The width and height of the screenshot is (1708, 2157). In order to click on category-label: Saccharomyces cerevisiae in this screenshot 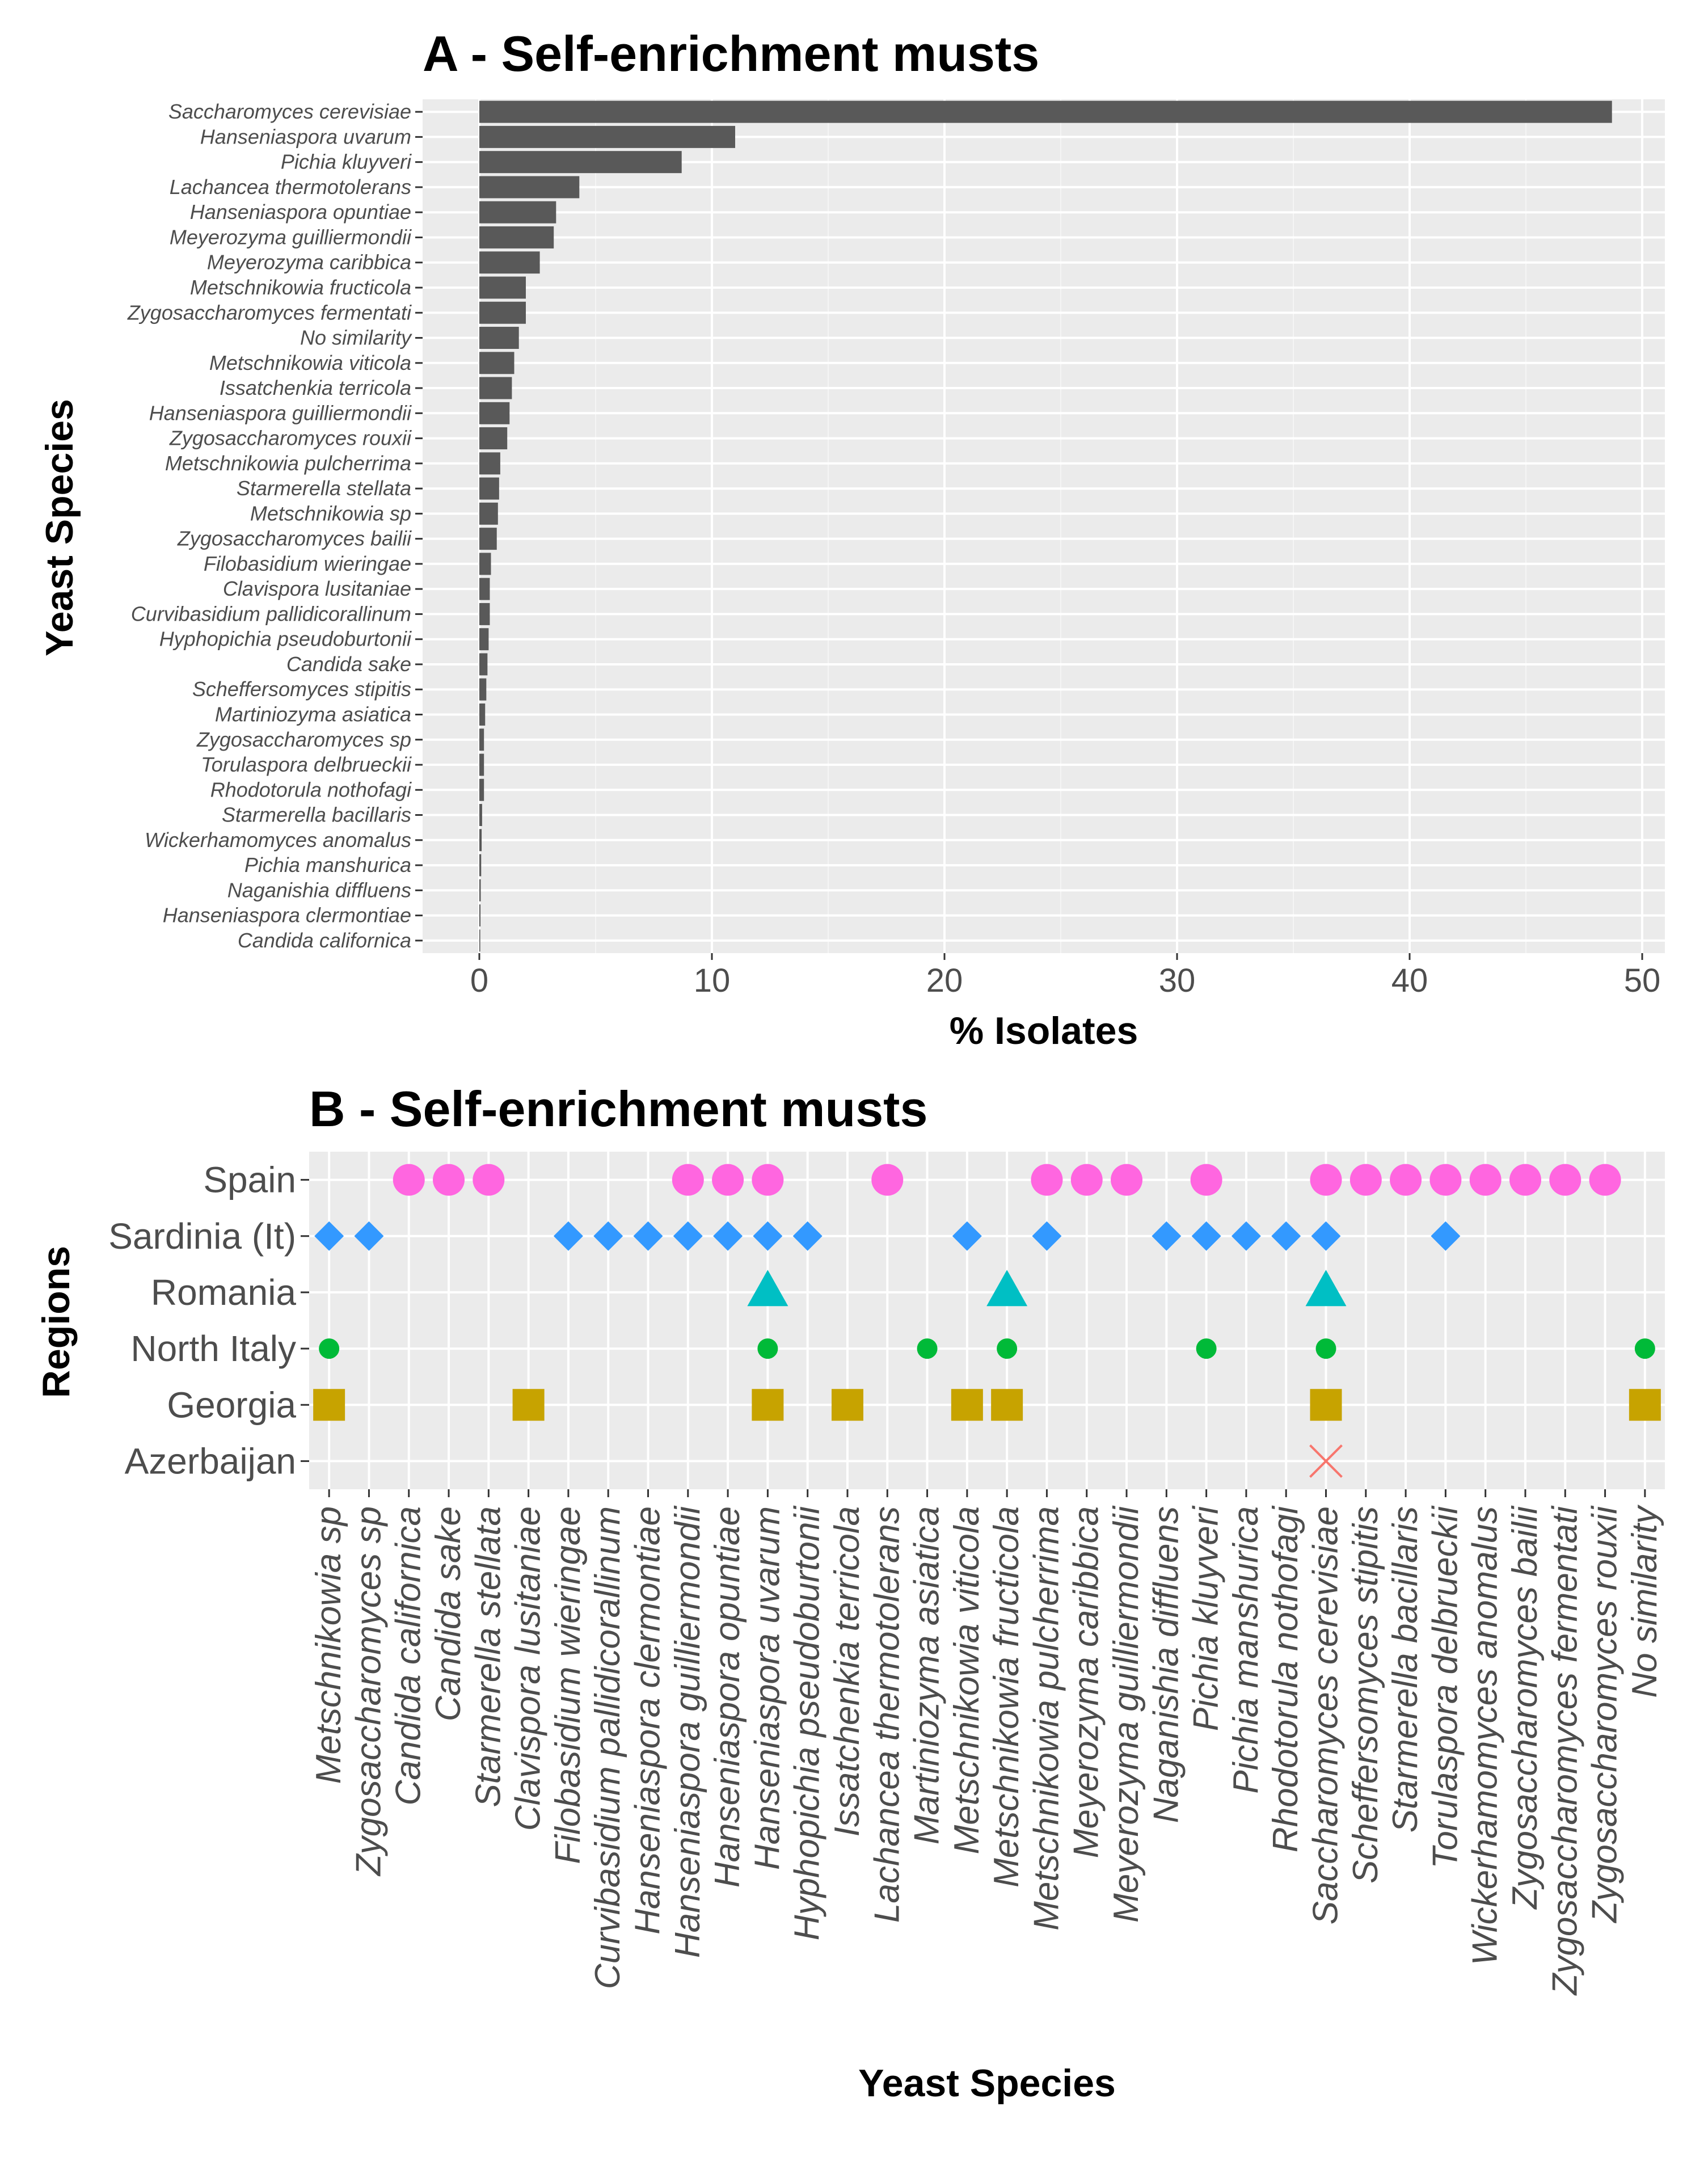, I will do `click(289, 111)`.